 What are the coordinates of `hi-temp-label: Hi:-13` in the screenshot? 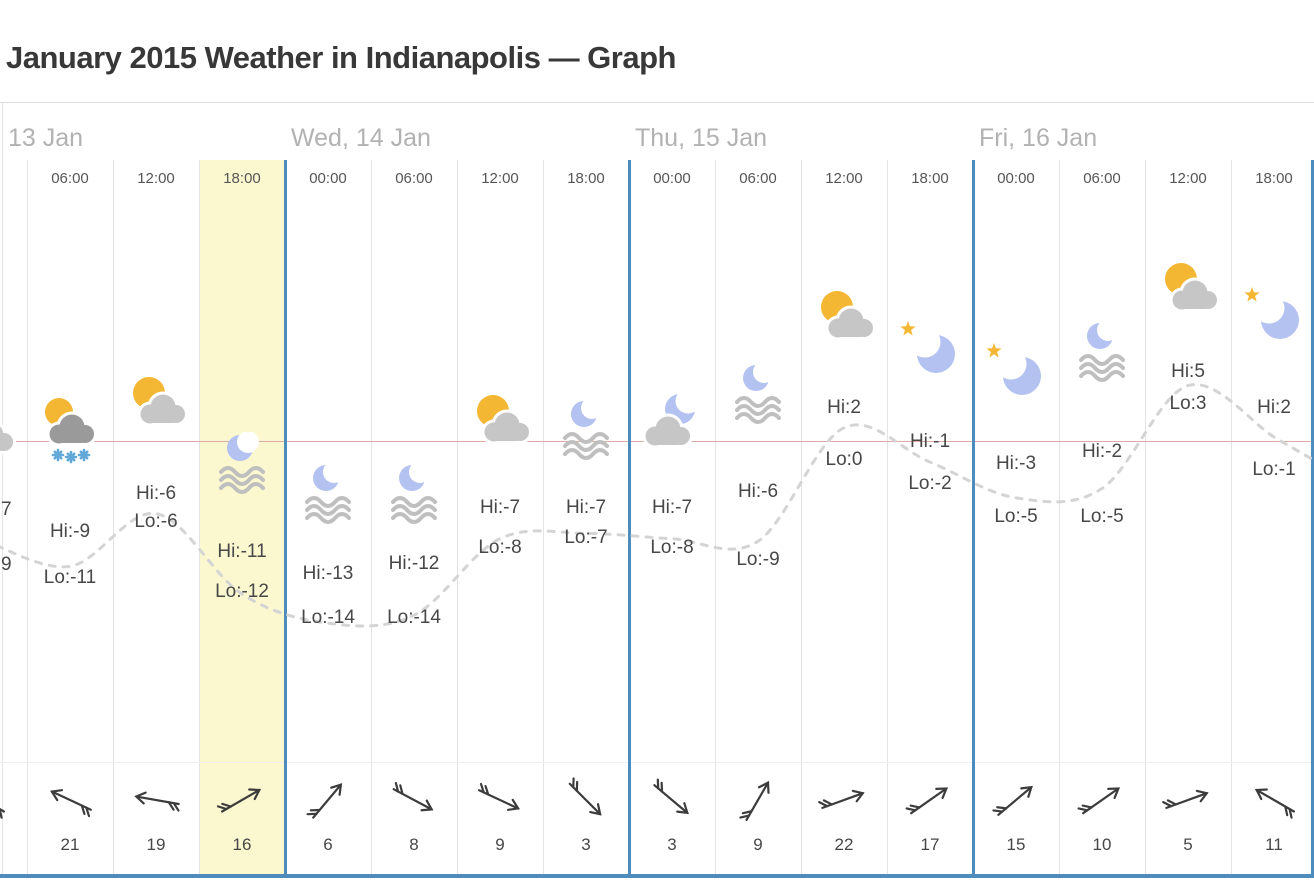 It's located at (328, 573).